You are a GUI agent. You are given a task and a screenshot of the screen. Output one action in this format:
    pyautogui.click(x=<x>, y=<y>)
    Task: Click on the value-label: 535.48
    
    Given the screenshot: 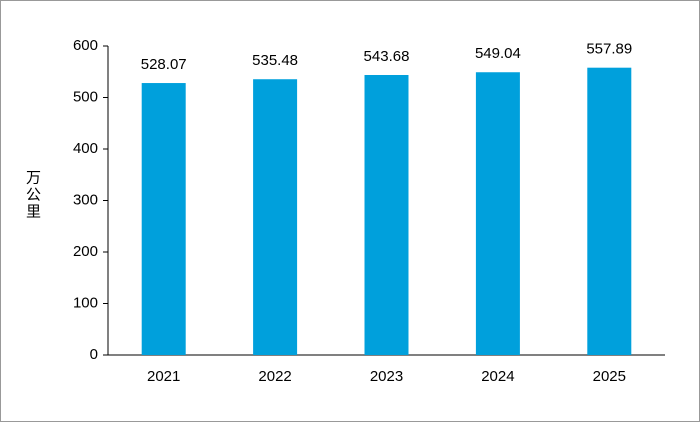 What is the action you would take?
    pyautogui.click(x=275, y=60)
    